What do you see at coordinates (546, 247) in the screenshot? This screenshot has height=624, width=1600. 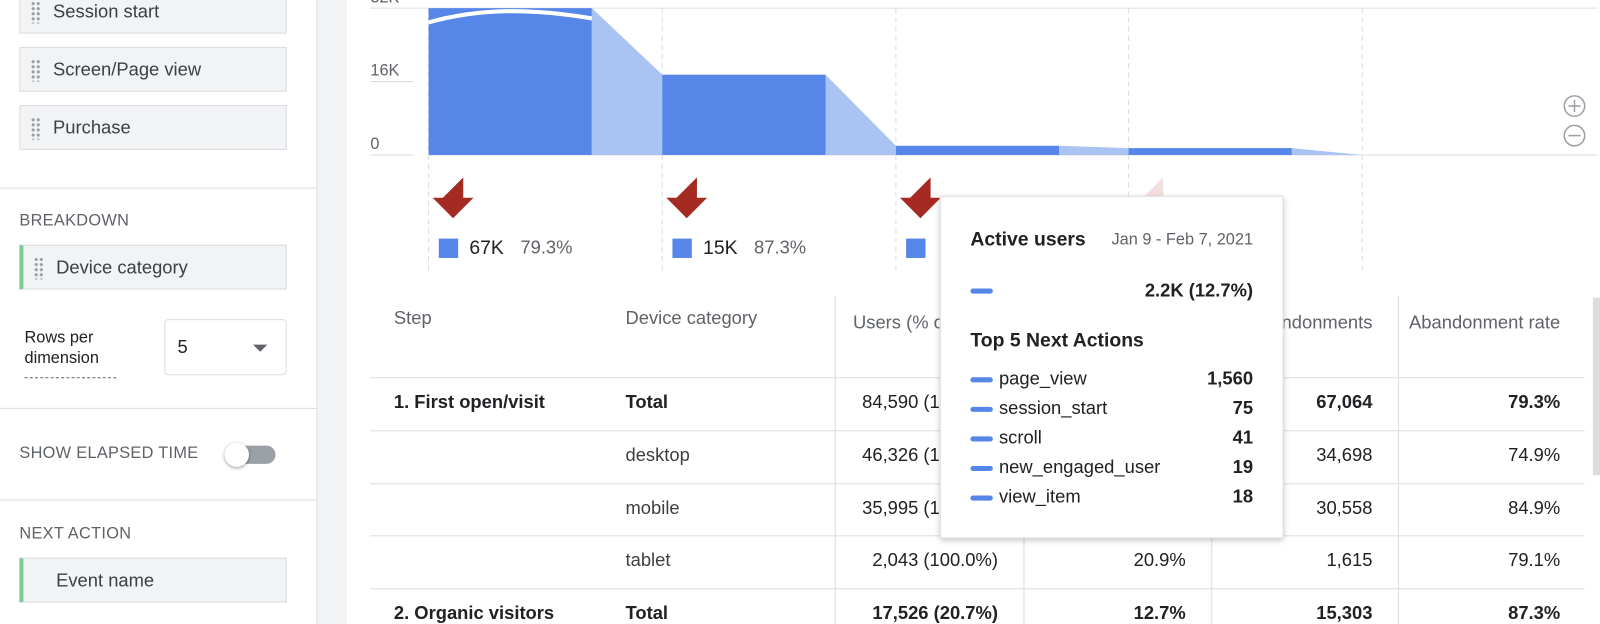 I see `rate-label: 79.3%` at bounding box center [546, 247].